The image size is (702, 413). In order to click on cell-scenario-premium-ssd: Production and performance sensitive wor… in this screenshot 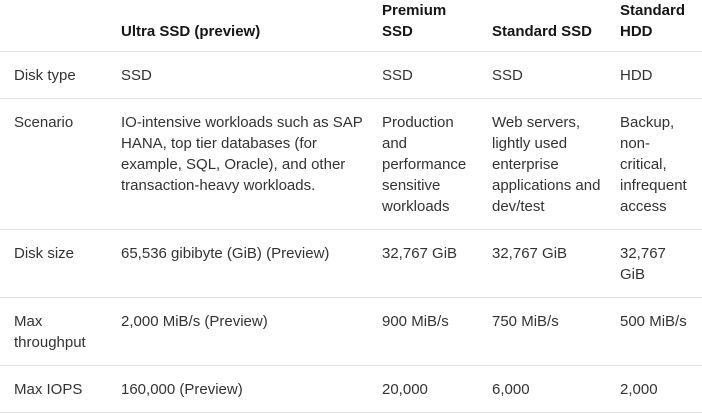, I will do `click(437, 164)`.